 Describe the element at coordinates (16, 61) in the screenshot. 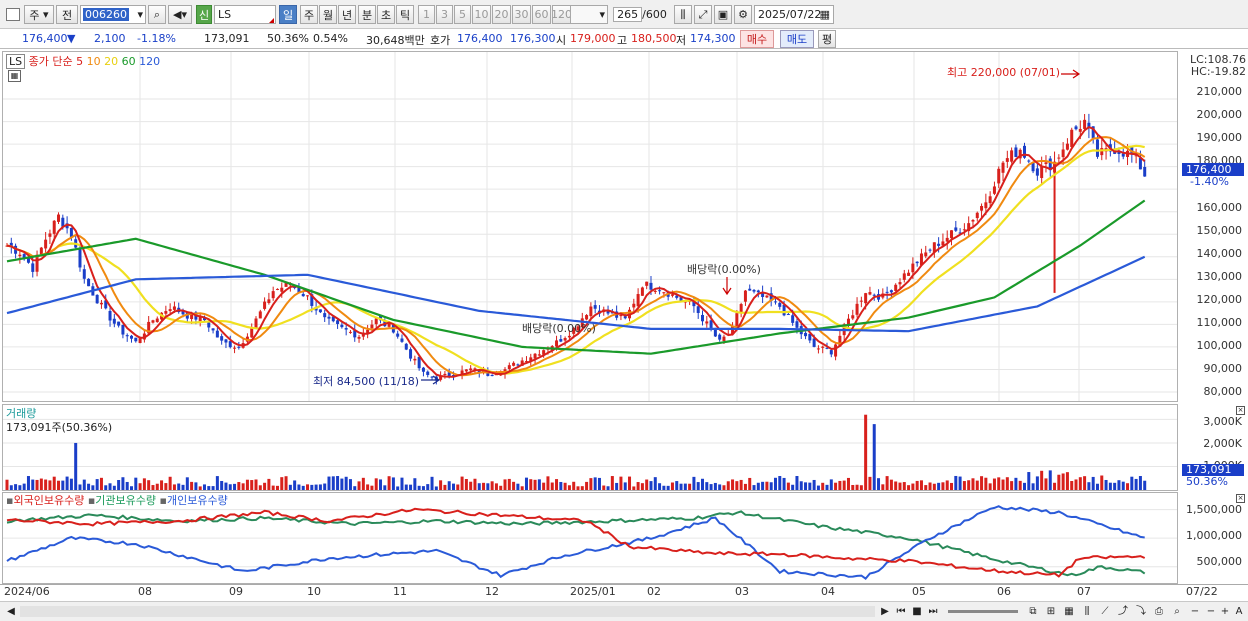

I see `legend-stock: LS` at that location.